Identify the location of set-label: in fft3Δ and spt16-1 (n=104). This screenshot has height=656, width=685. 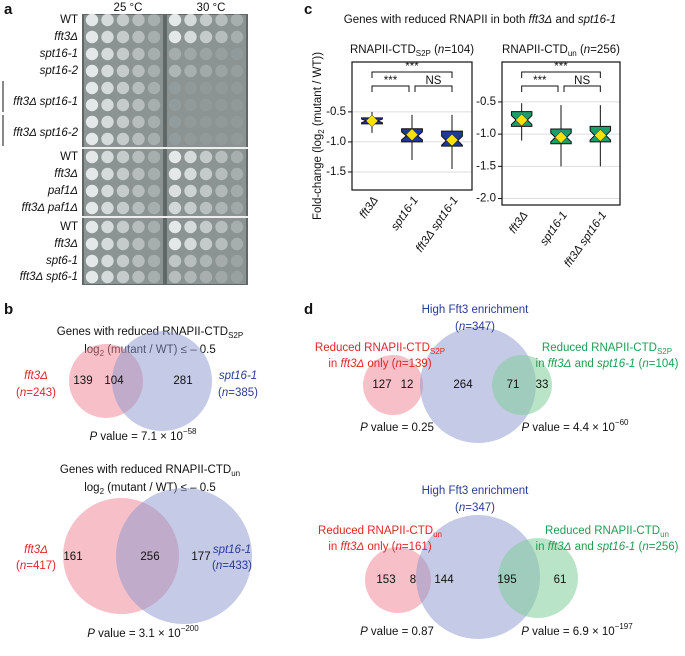
(607, 364).